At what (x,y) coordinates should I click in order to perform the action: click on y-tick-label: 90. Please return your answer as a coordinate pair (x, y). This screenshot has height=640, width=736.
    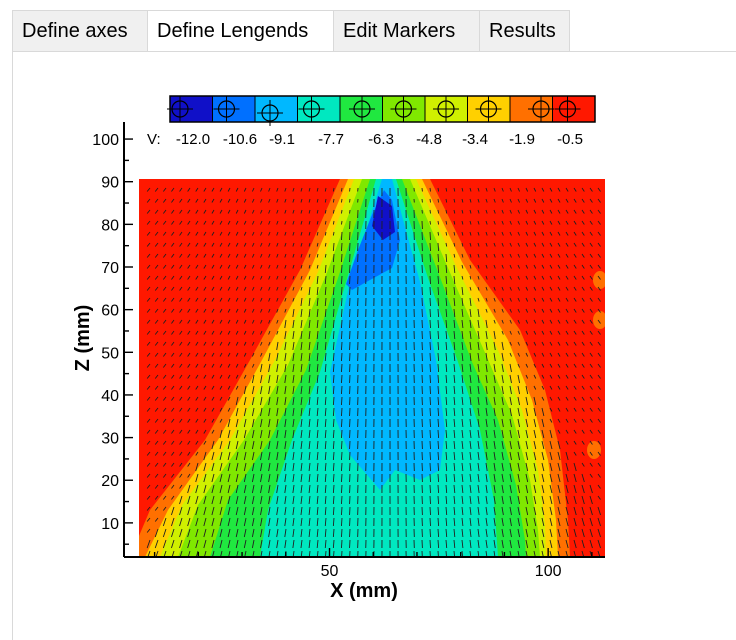
    Looking at the image, I should click on (110, 183).